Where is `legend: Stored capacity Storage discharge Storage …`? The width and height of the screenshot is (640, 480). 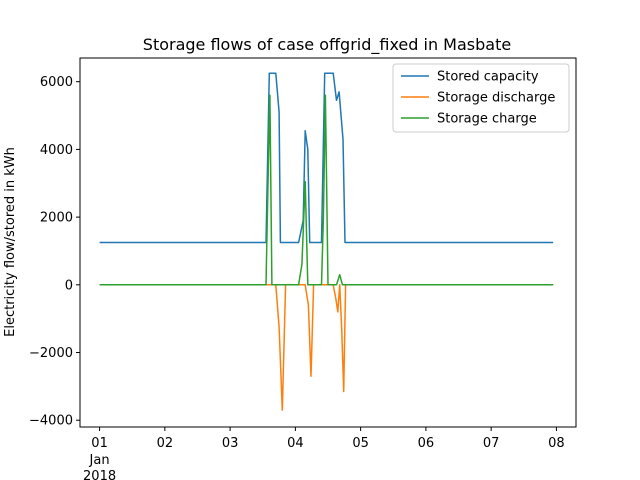 legend: Stored capacity Storage discharge Storage … is located at coordinates (481, 98).